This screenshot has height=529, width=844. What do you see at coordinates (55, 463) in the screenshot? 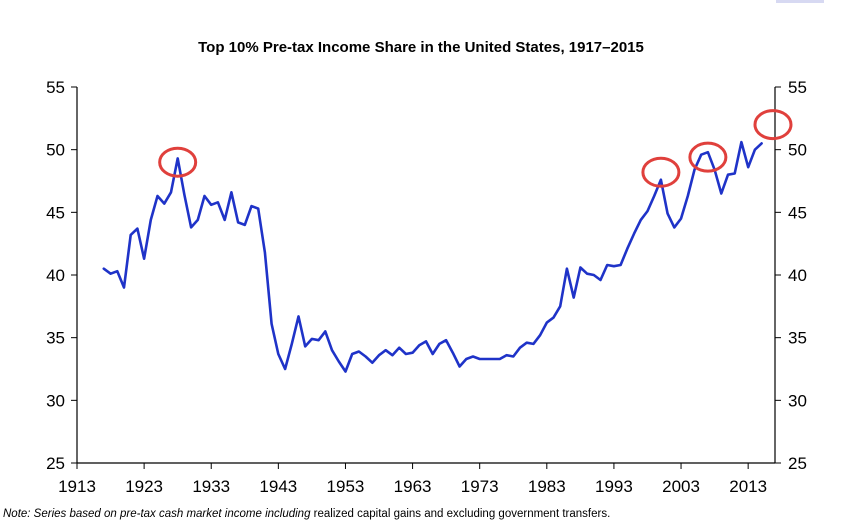
I see `y-tick-label-left: 25` at bounding box center [55, 463].